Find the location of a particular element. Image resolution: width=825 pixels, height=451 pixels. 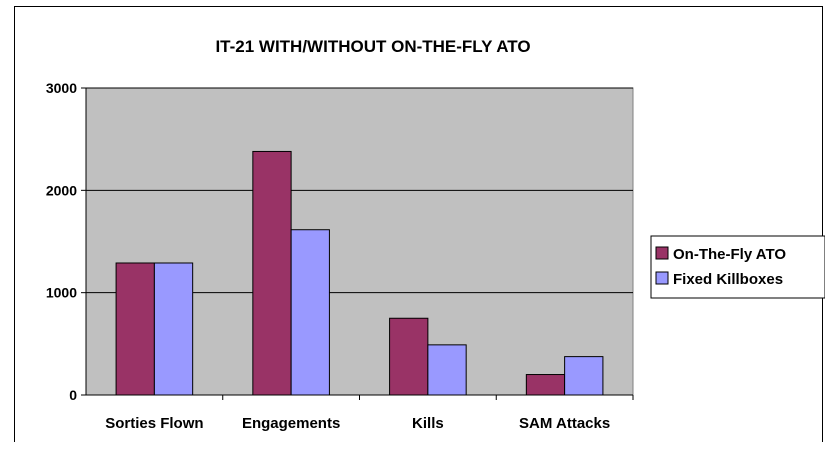

category-label: Kills is located at coordinates (428, 423).